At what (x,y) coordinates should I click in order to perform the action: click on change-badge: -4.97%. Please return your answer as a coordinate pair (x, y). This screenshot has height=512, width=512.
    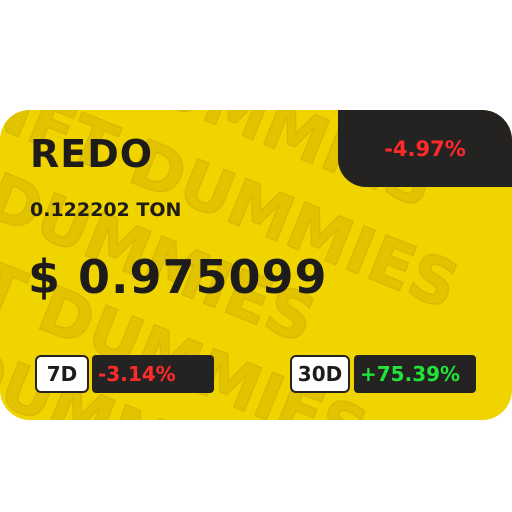
    Looking at the image, I should click on (425, 148).